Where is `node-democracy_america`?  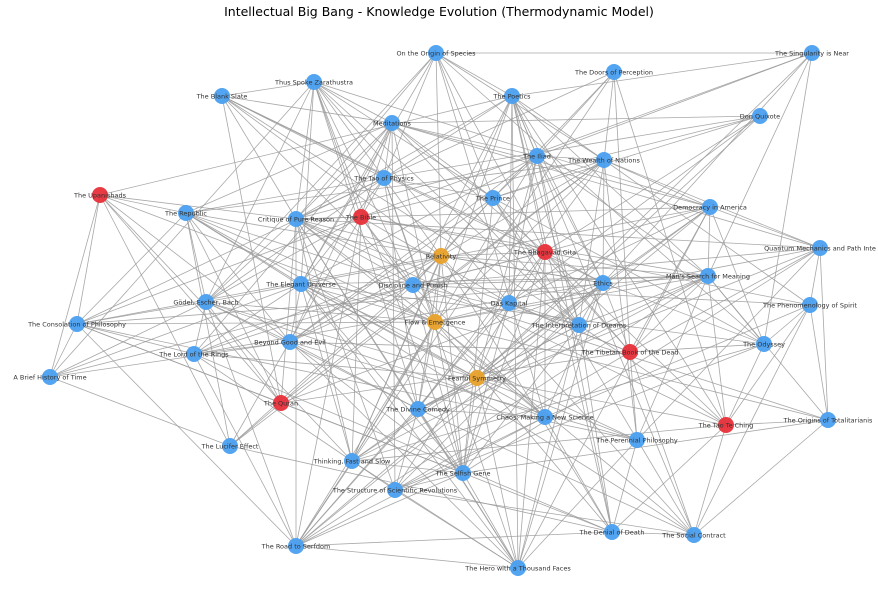
node-democracy_america is located at coordinates (710, 207).